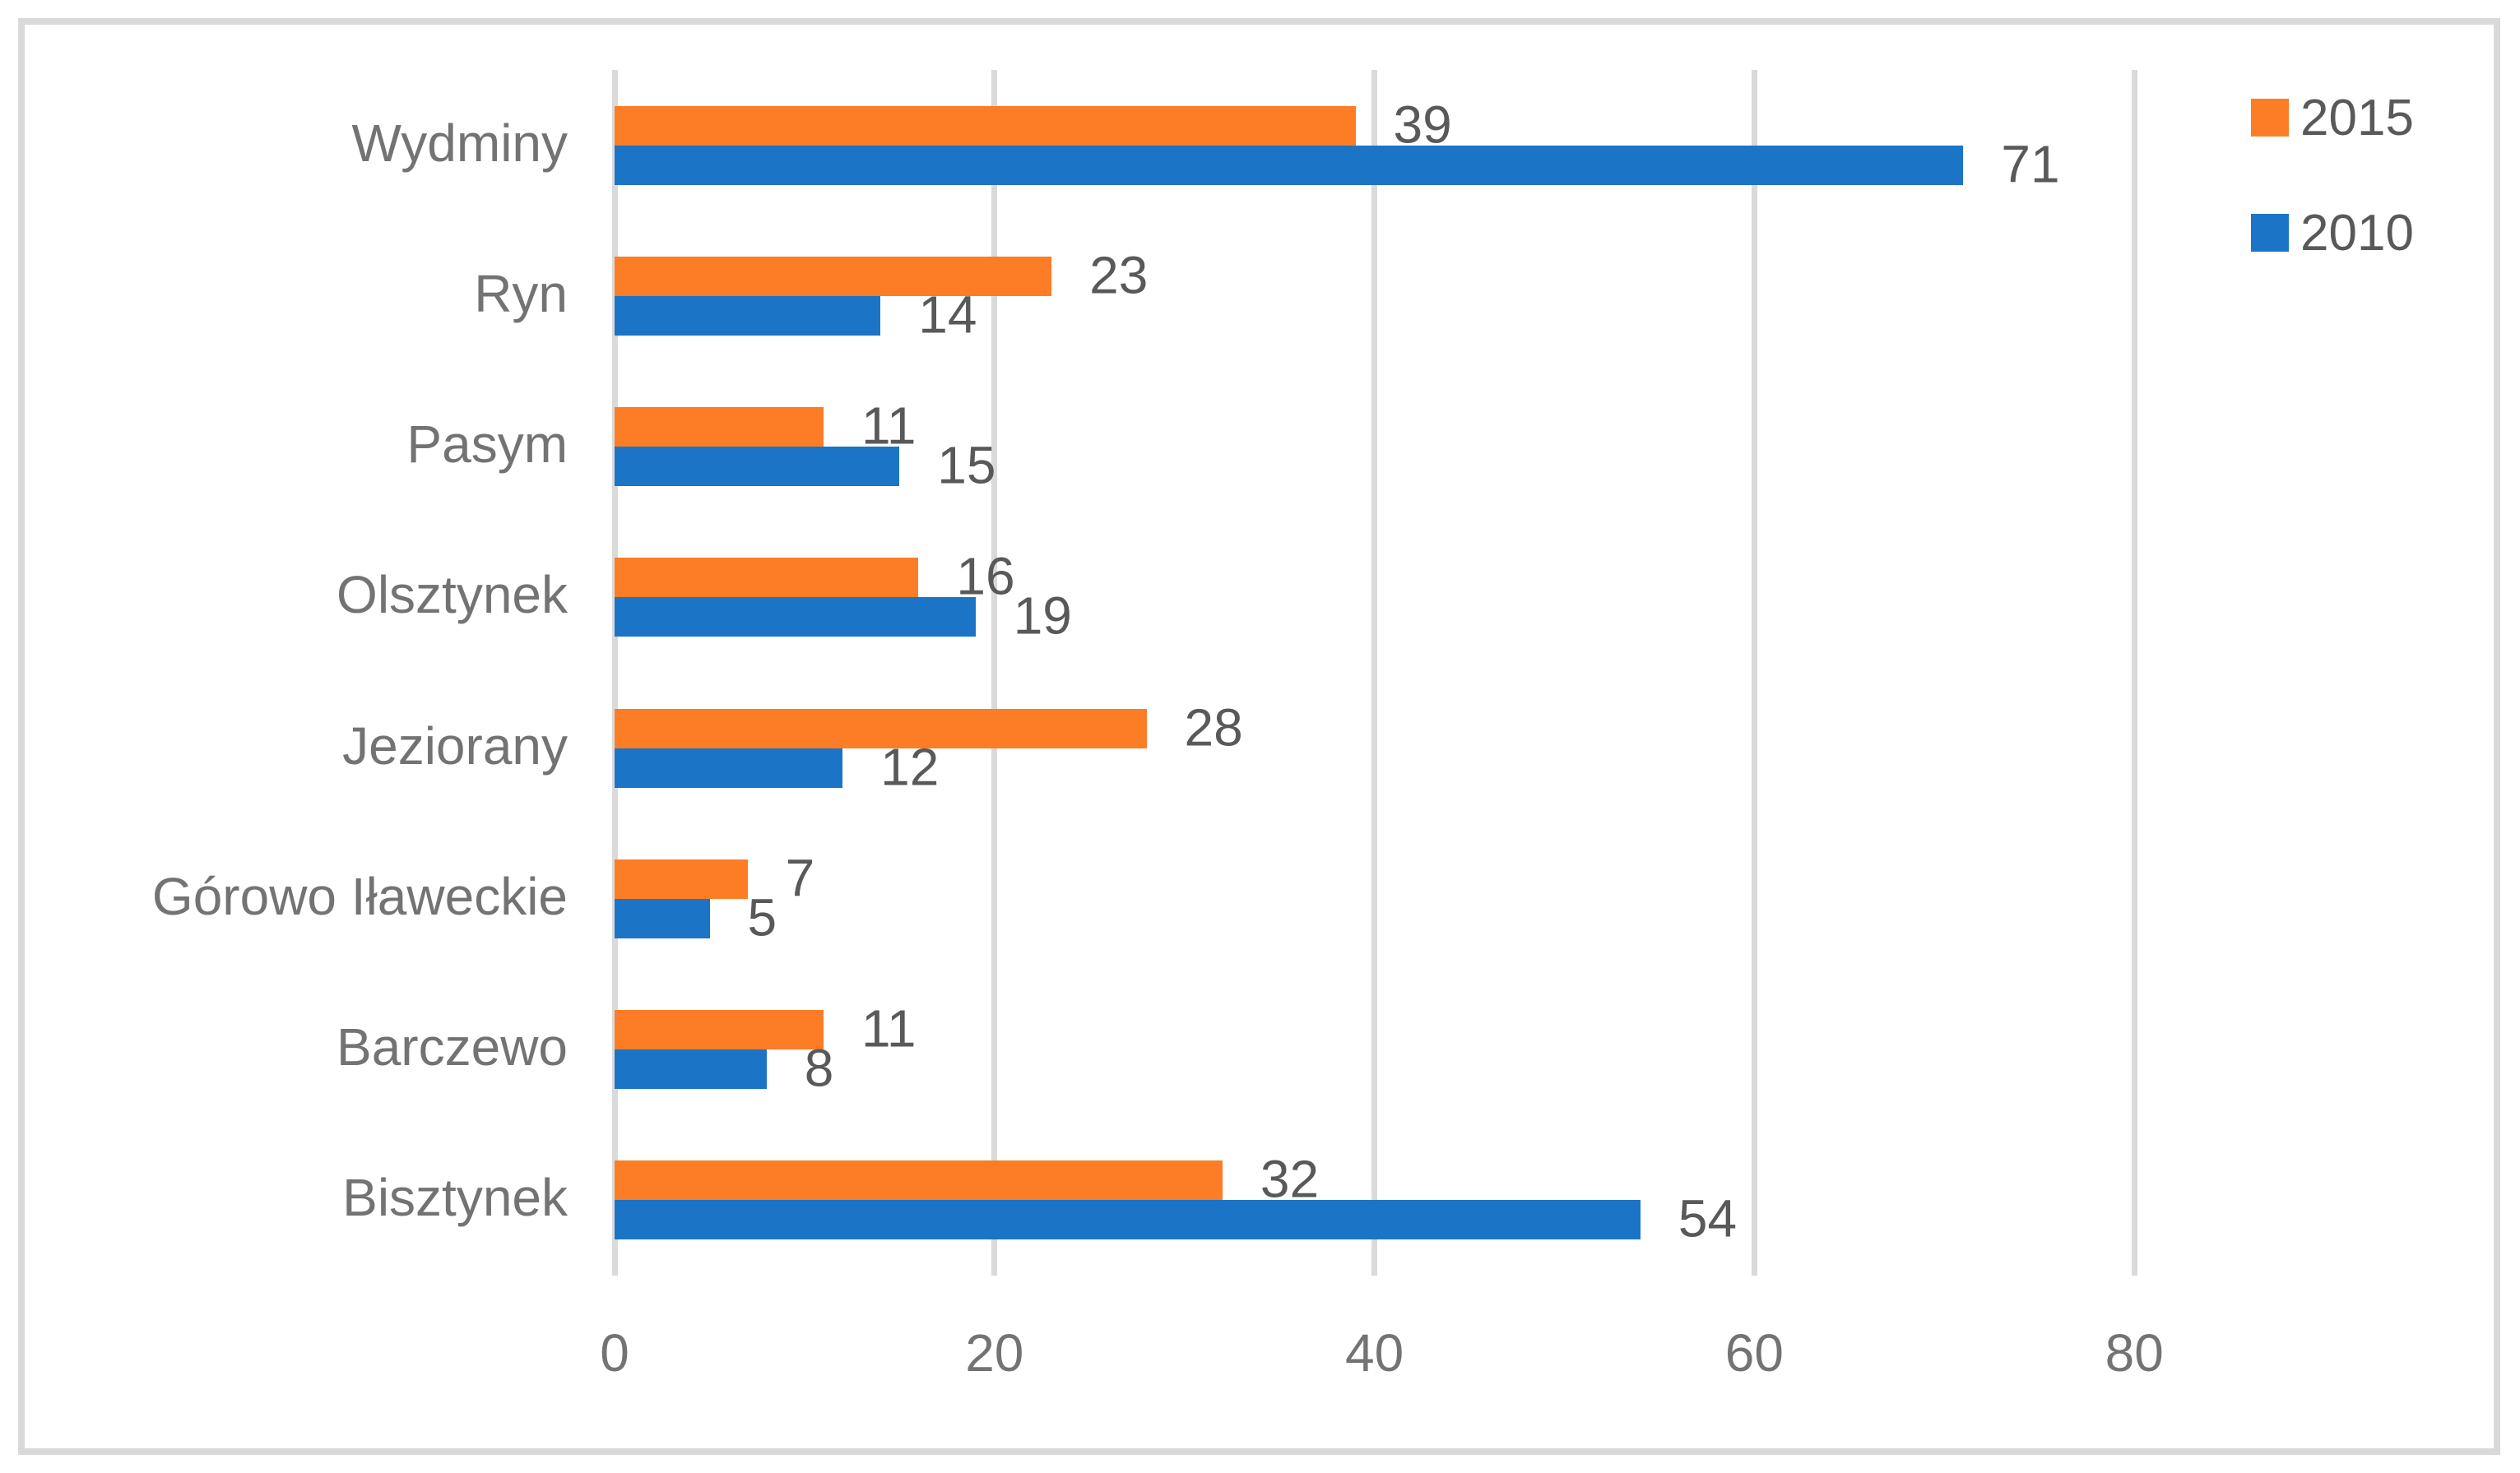 This screenshot has height=1473, width=2520. Describe the element at coordinates (819, 1068) in the screenshot. I see `value-label-2010: 8` at that location.